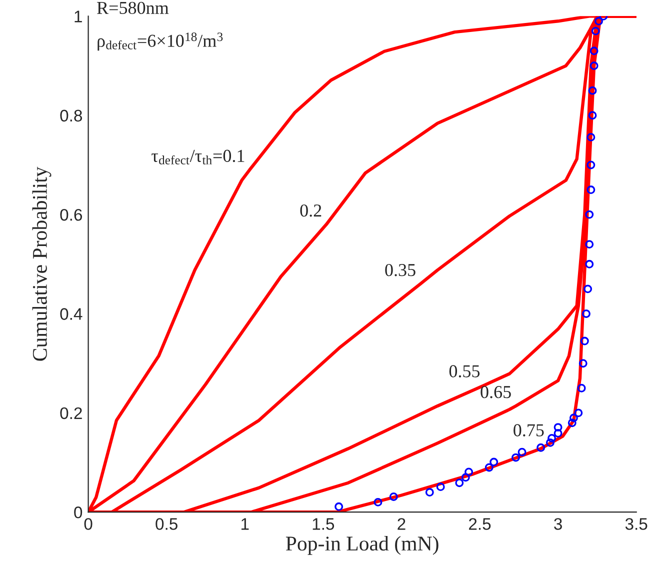 Image resolution: width=654 pixels, height=578 pixels. Describe the element at coordinates (558, 524) in the screenshot. I see `x-tick-label: 3` at that location.